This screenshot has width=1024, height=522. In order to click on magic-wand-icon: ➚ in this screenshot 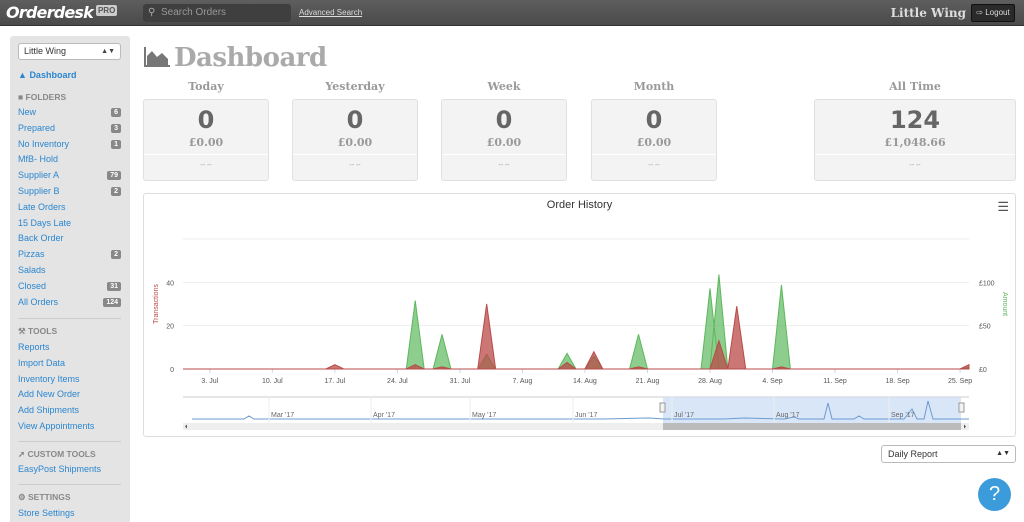, I will do `click(22, 454)`.